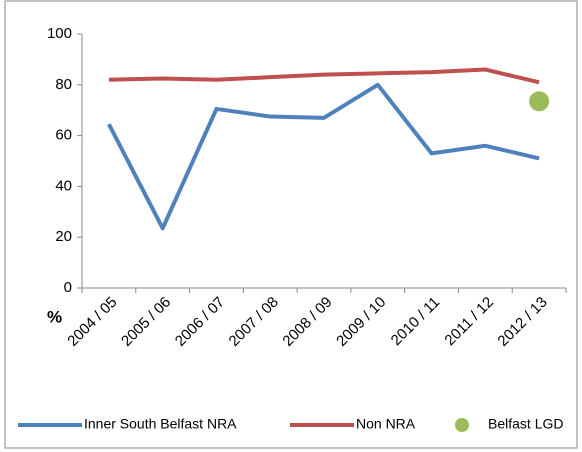  What do you see at coordinates (254, 322) in the screenshot?
I see `x-tick-label: 2007 / 08` at bounding box center [254, 322].